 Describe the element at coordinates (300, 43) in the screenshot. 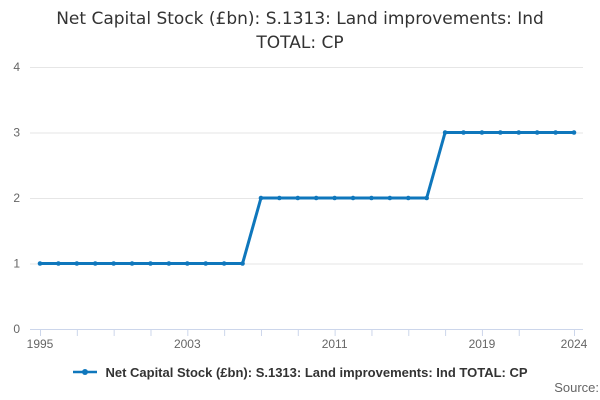

I see `chart-title-line2: TOTAL: CP` at that location.